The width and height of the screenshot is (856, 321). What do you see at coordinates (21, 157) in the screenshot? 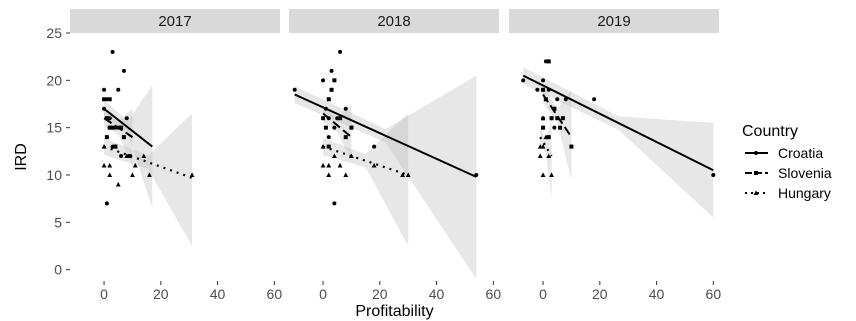
I see `y-axis-title: IRD` at bounding box center [21, 157].